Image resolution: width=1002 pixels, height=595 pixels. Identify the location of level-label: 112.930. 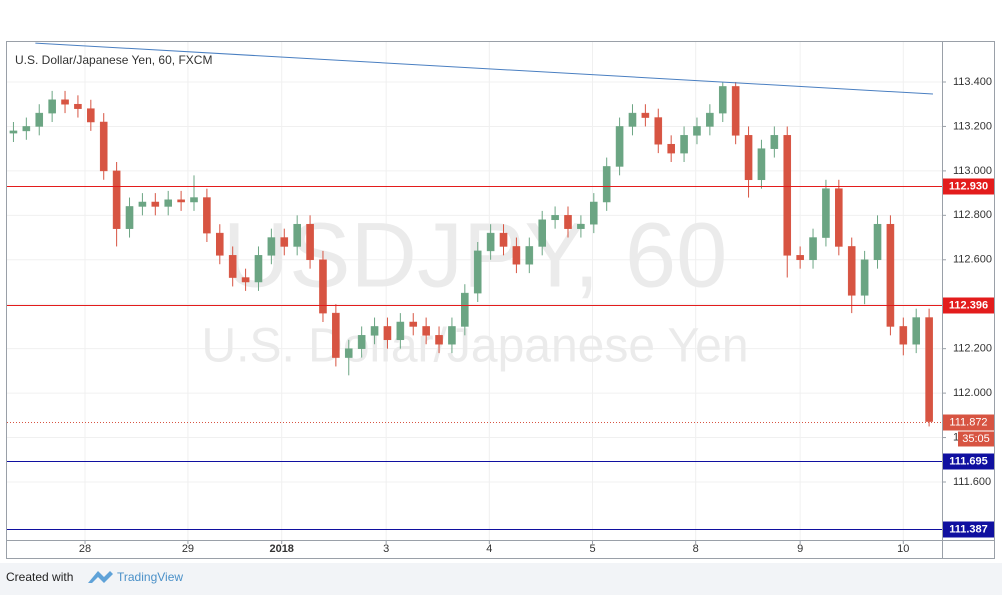
(968, 186).